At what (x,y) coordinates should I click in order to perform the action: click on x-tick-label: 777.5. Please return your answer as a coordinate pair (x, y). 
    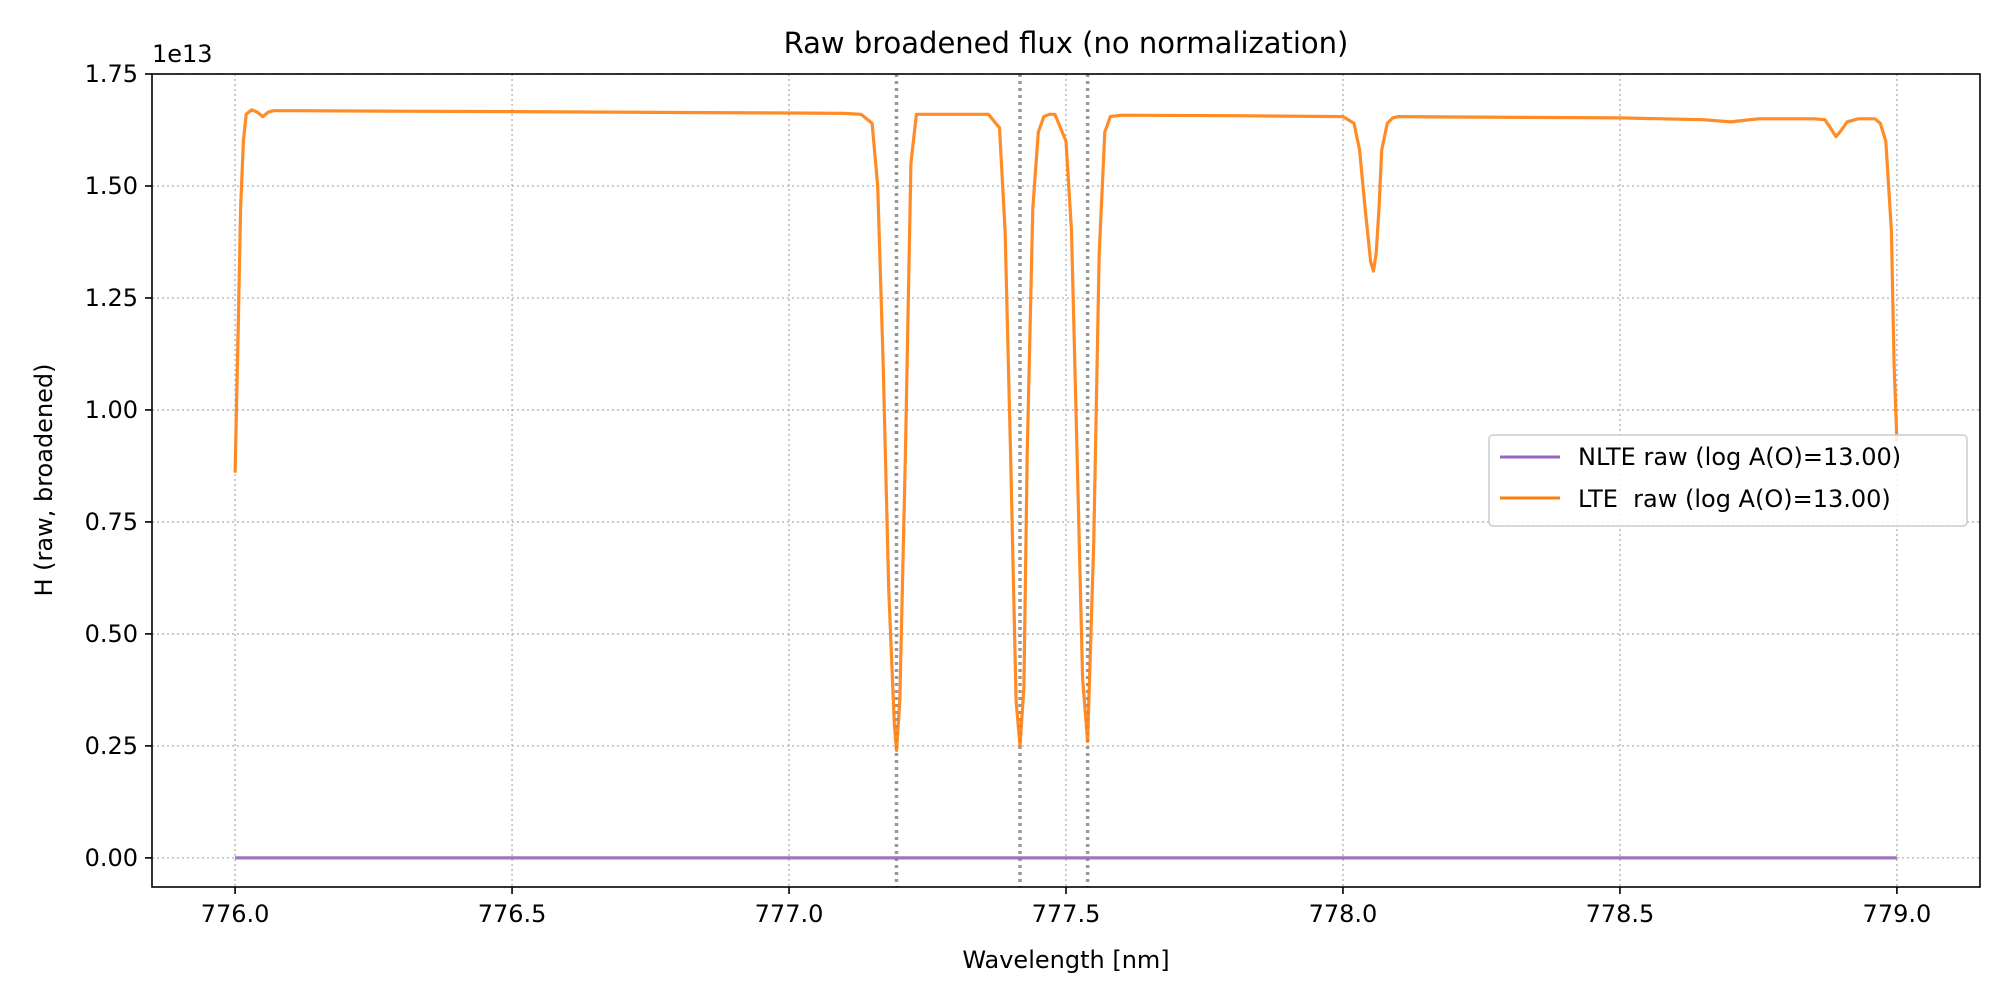
    Looking at the image, I should click on (1066, 914).